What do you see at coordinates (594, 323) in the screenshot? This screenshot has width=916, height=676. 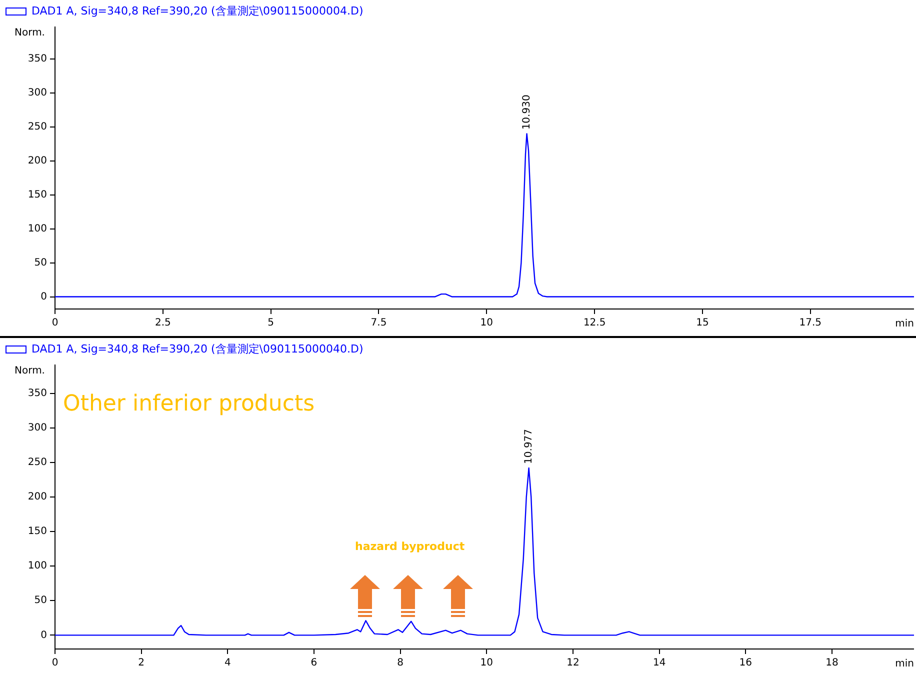 I see `x-tick-label: 12.5` at bounding box center [594, 323].